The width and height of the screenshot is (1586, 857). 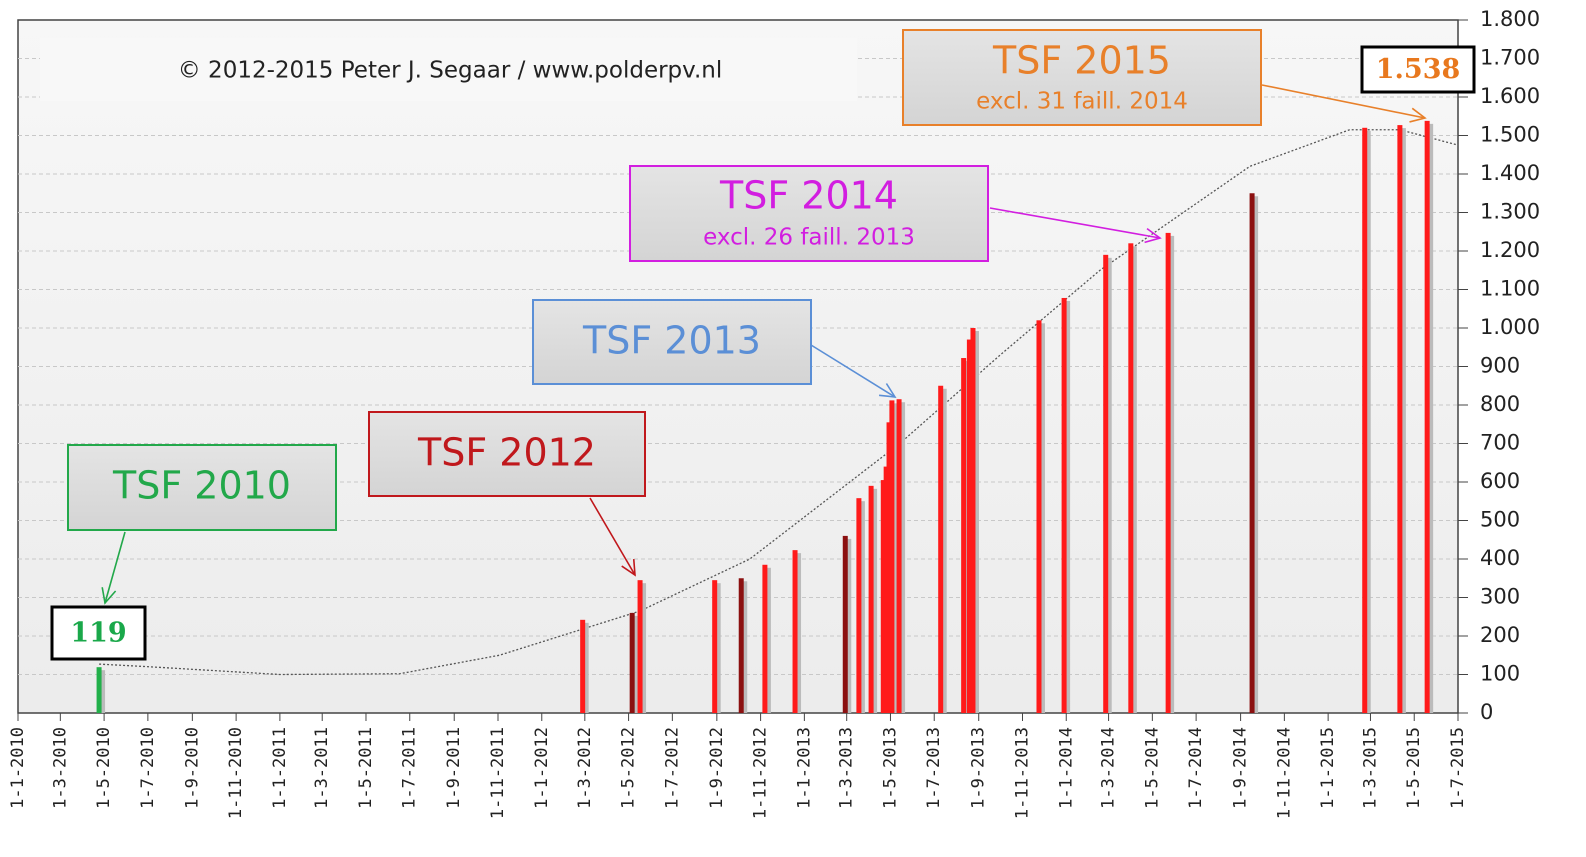 I want to click on x-tick-label: 1-7-2015, so click(x=1458, y=768).